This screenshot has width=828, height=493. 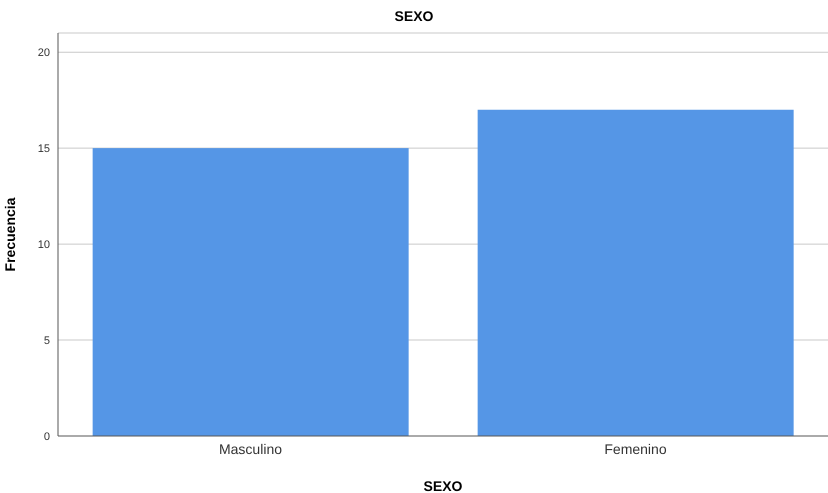 What do you see at coordinates (635, 448) in the screenshot?
I see `x-tick-label: Femenino` at bounding box center [635, 448].